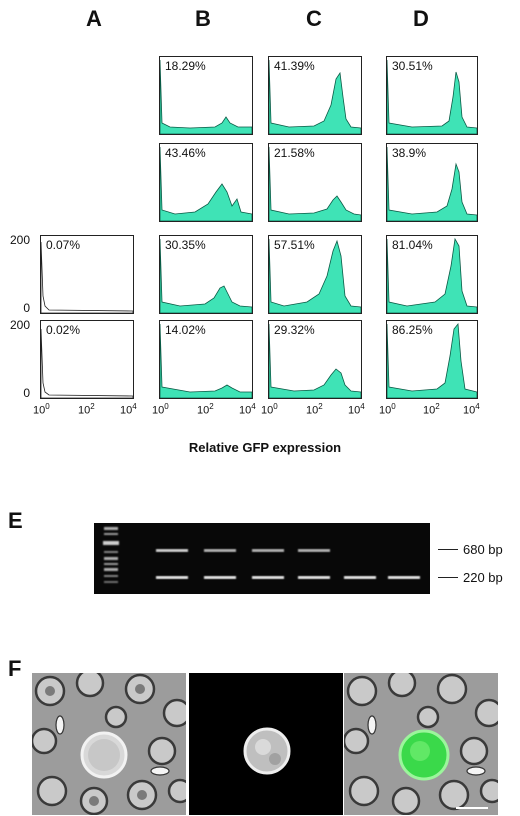 This screenshot has height=816, width=520. I want to click on histogram-b-row4: 14.02%, so click(206, 359).